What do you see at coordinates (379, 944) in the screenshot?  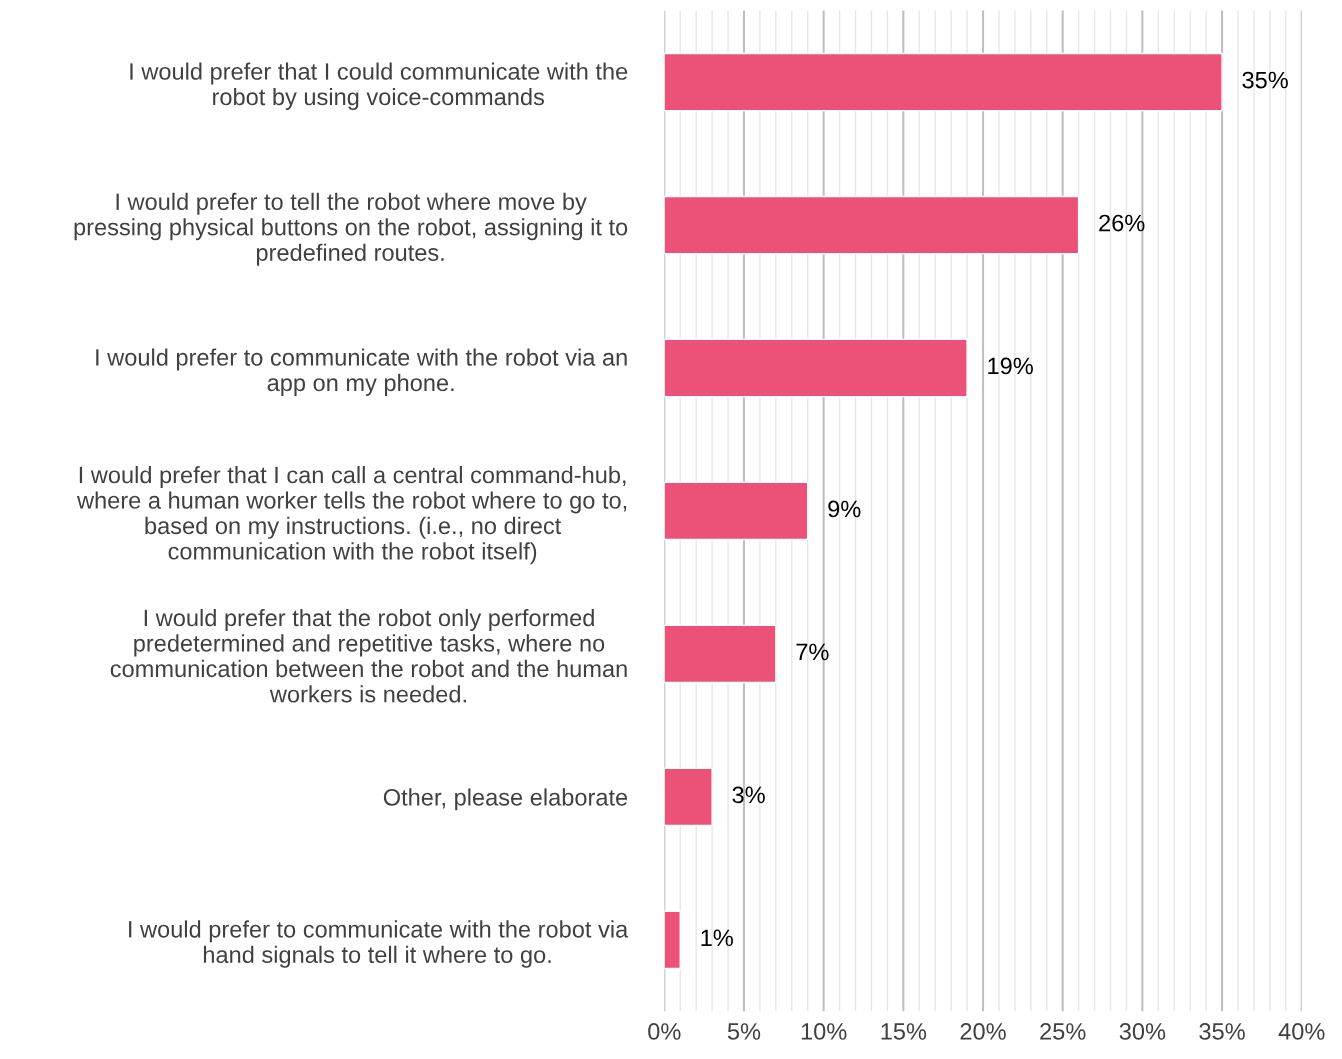 I see `y-tick-label: I would prefer to communicate with the robot via hand signals to tell it where to go.` at bounding box center [379, 944].